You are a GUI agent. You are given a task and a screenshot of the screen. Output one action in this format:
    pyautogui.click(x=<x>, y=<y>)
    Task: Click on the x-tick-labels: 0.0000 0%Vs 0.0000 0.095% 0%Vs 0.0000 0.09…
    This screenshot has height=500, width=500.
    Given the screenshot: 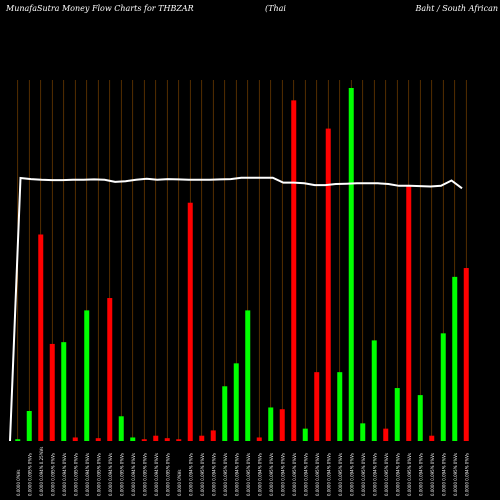 What is the action you would take?
    pyautogui.click(x=243, y=471)
    